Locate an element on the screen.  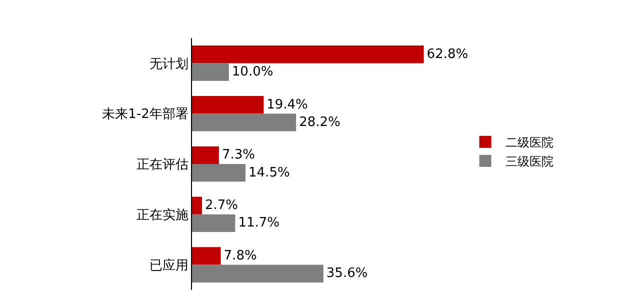
data-label: 62.8% is located at coordinates (447, 54).